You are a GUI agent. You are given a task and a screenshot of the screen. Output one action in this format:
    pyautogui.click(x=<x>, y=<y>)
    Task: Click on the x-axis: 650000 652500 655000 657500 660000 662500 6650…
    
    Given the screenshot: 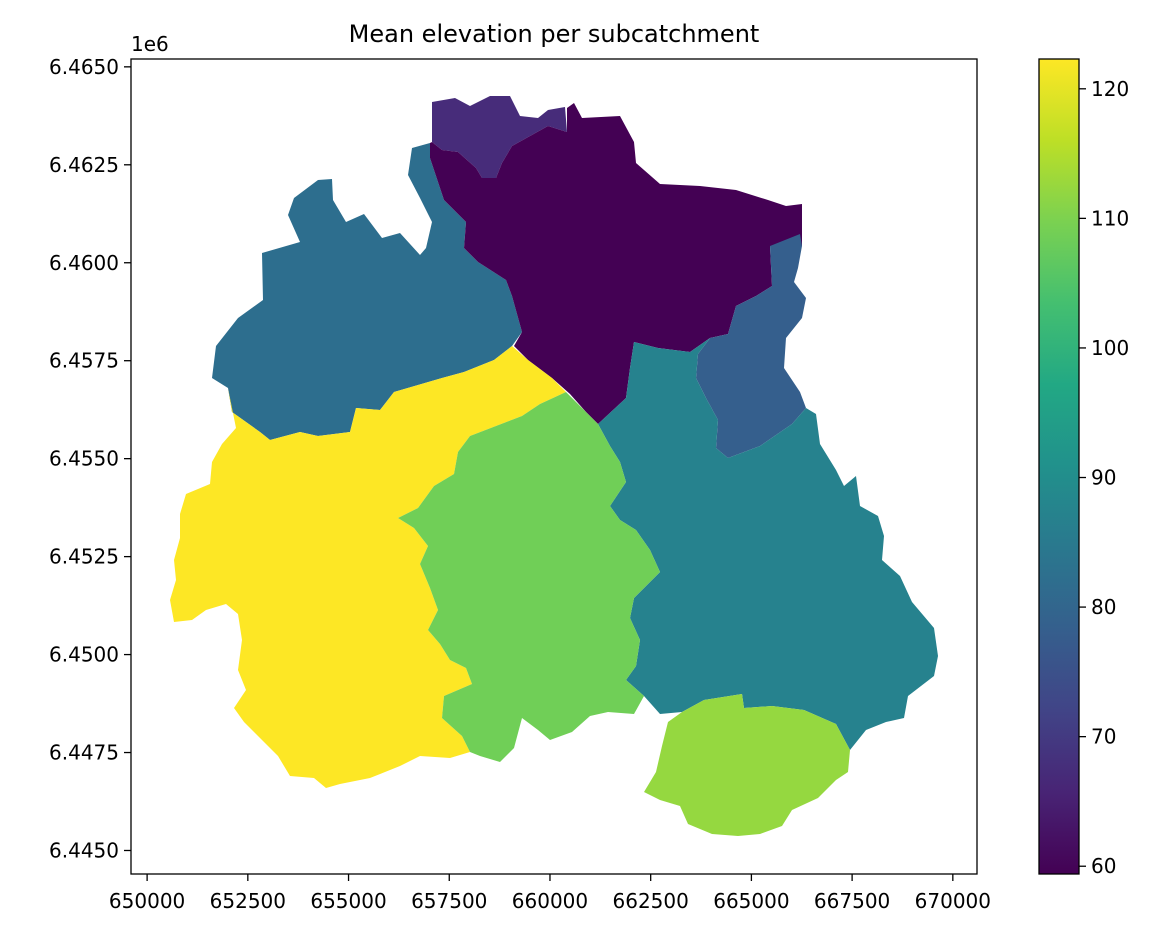 What is the action you would take?
    pyautogui.click(x=550, y=893)
    